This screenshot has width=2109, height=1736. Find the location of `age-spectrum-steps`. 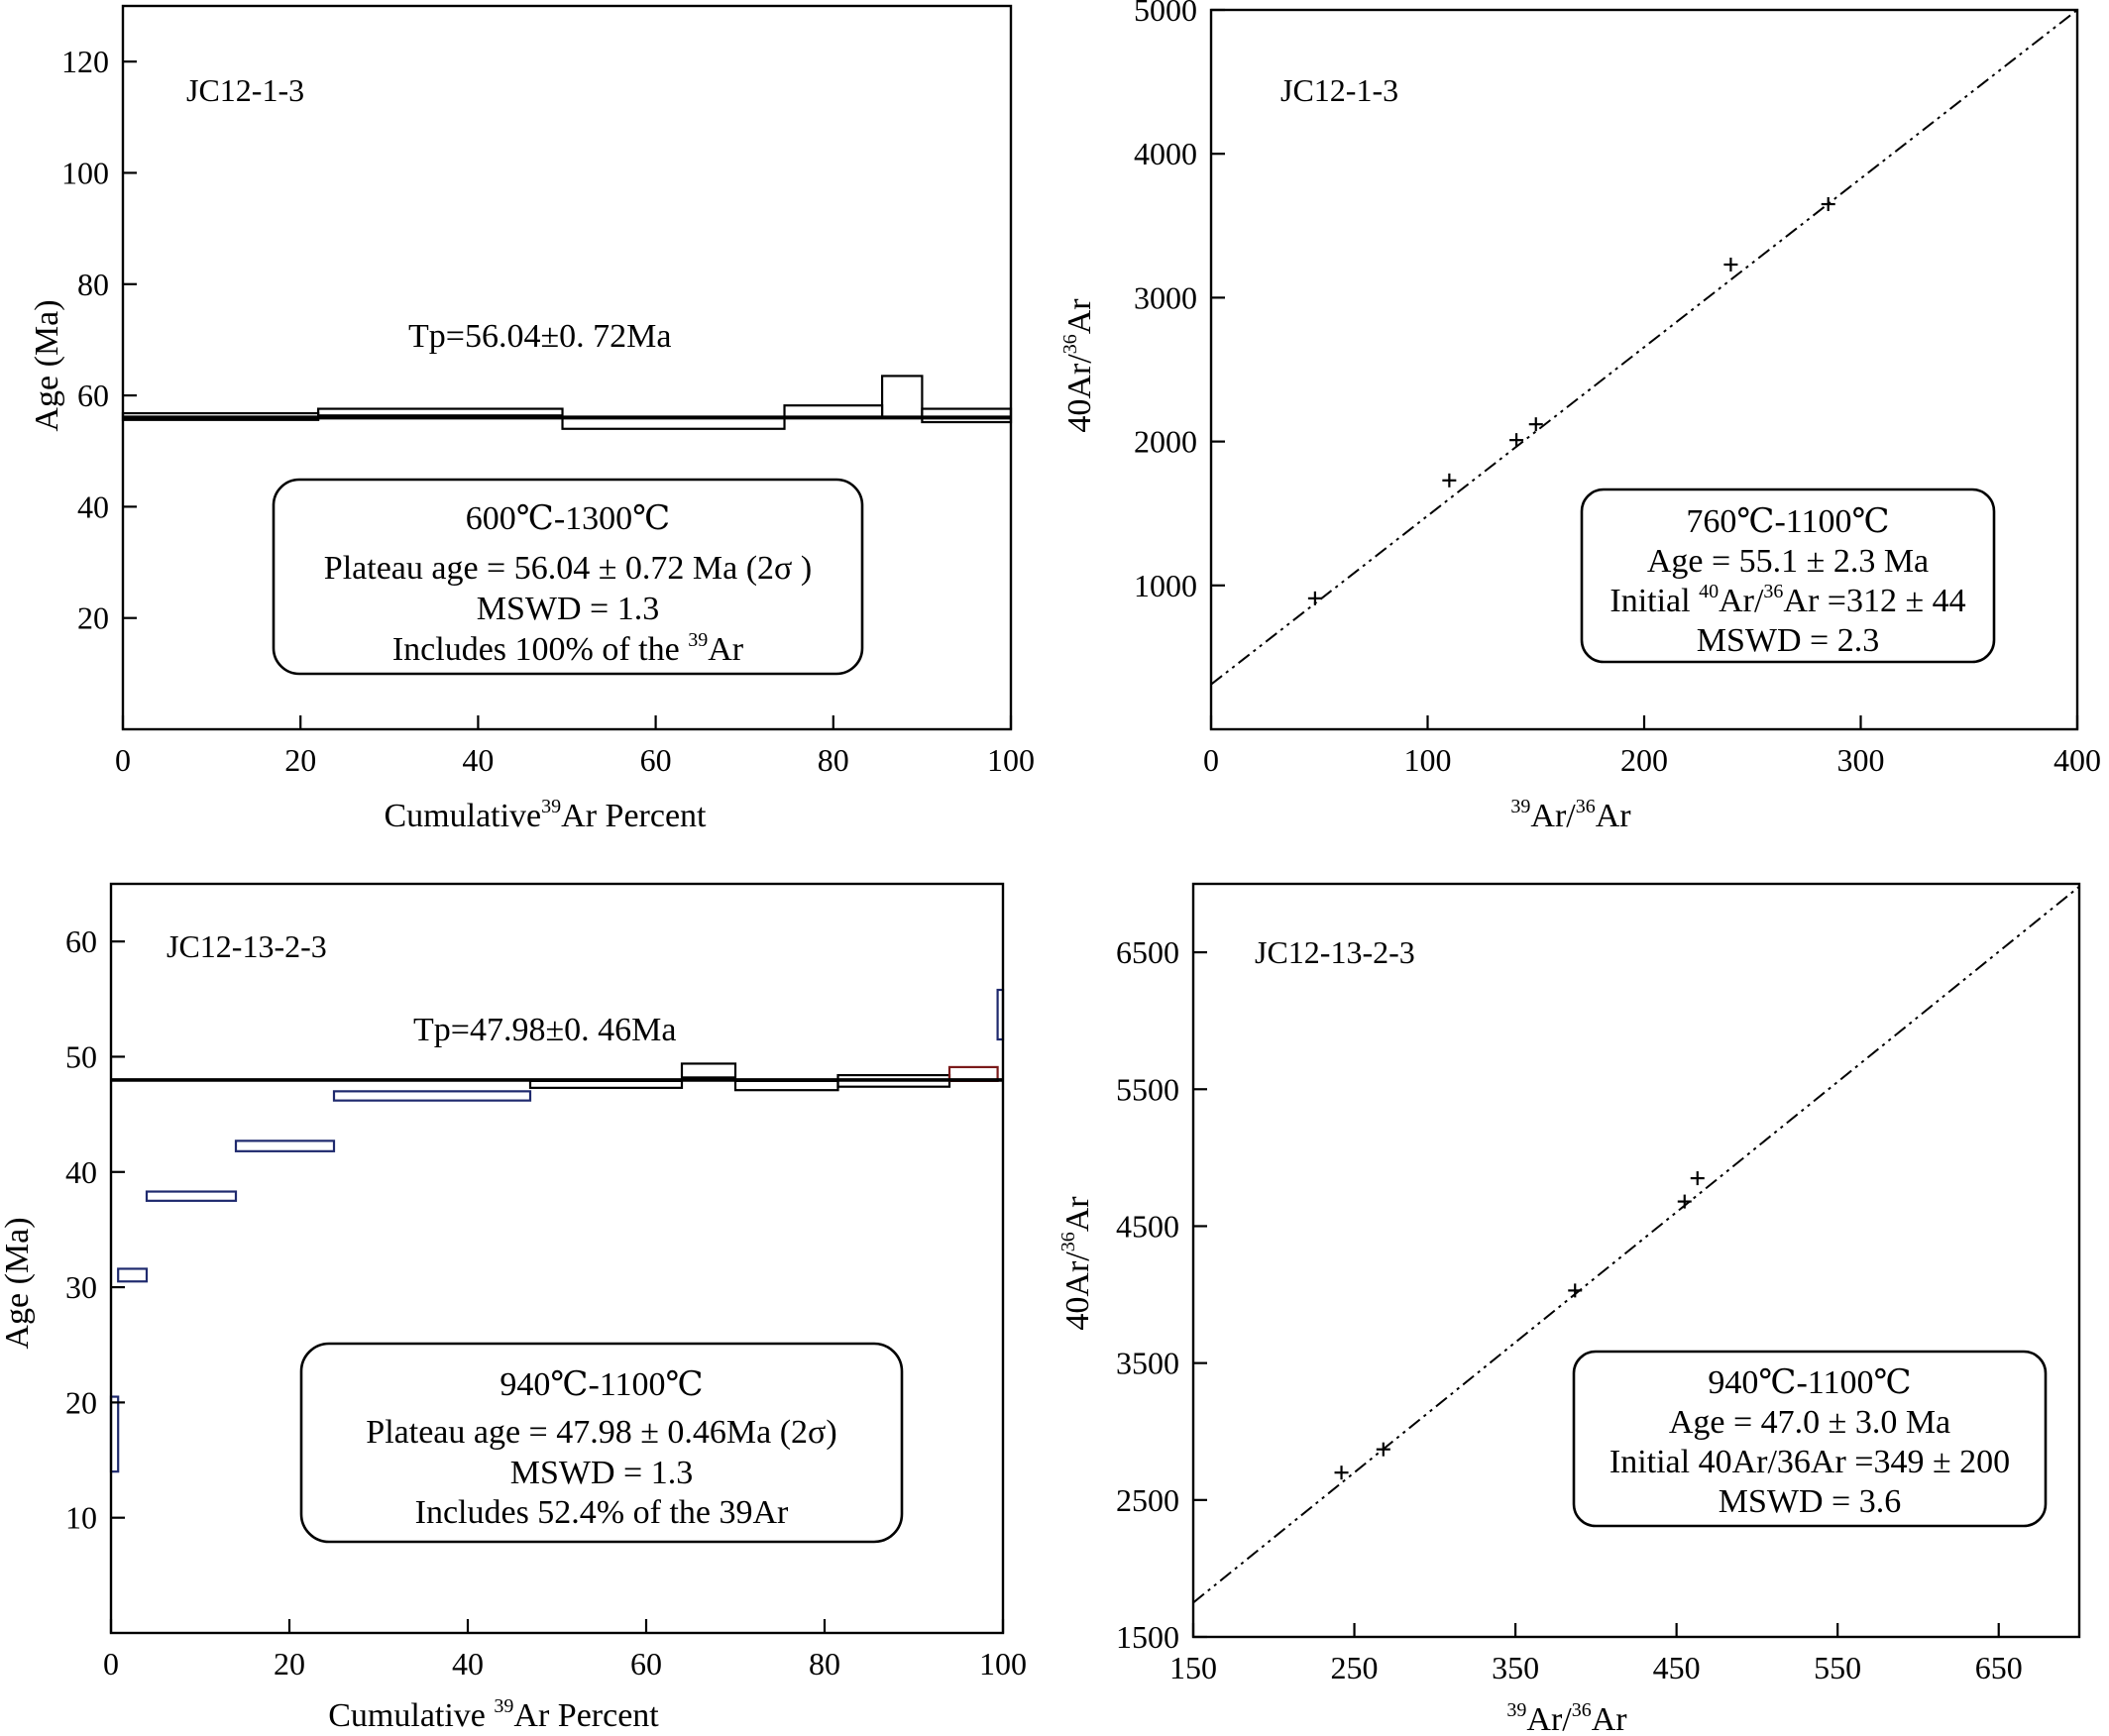

age-spectrum-steps is located at coordinates (557, 1230).